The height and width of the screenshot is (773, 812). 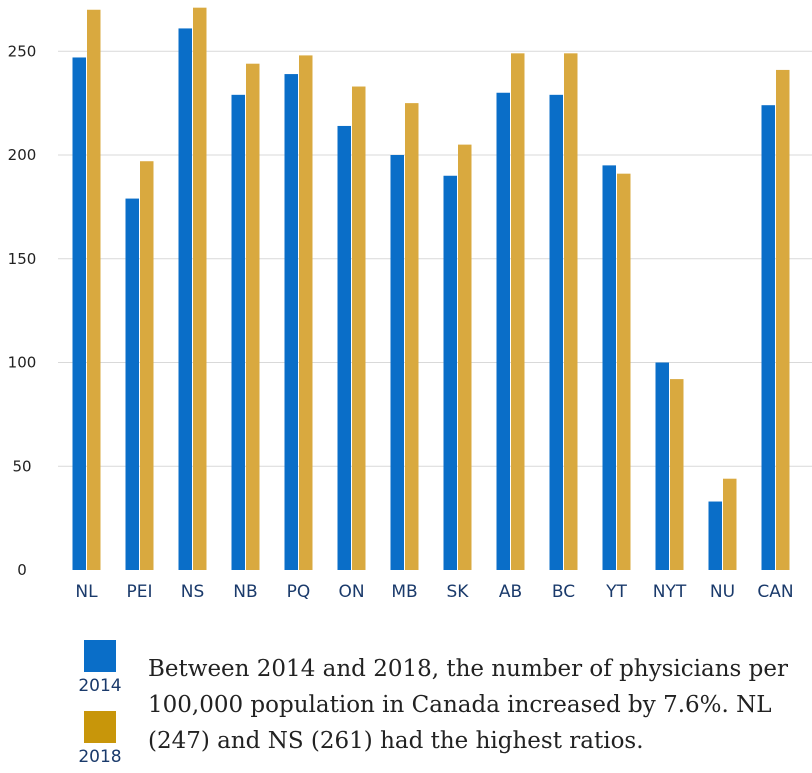 I want to click on y-axis-tick-labels: 0 50 100 150 200 250, so click(x=22, y=310).